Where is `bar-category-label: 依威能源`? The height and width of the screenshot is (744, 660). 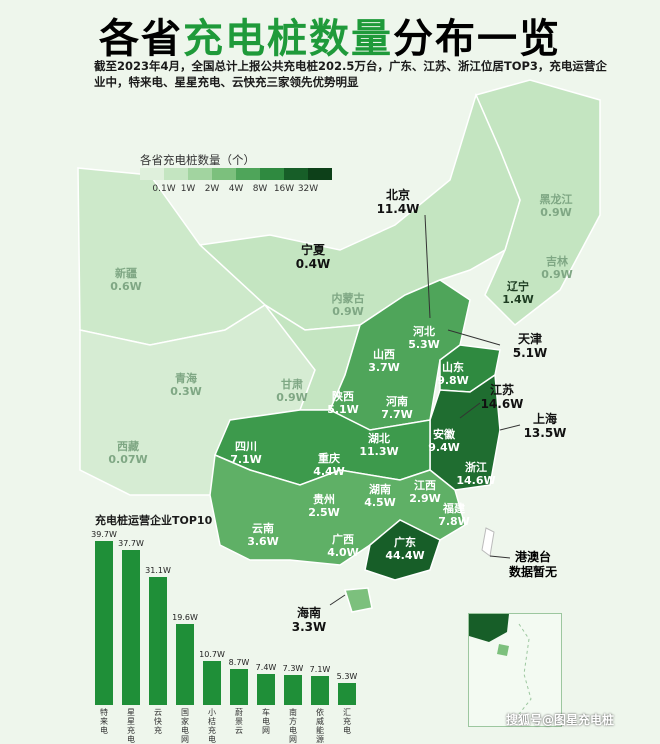 bar-category-label: 依威能源 is located at coordinates (320, 726).